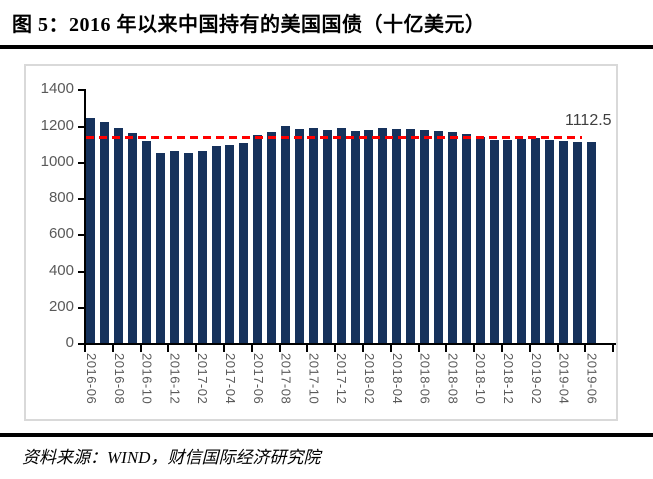 The width and height of the screenshot is (653, 479). Describe the element at coordinates (61, 198) in the screenshot. I see `y-axis-tick-label: 800` at that location.